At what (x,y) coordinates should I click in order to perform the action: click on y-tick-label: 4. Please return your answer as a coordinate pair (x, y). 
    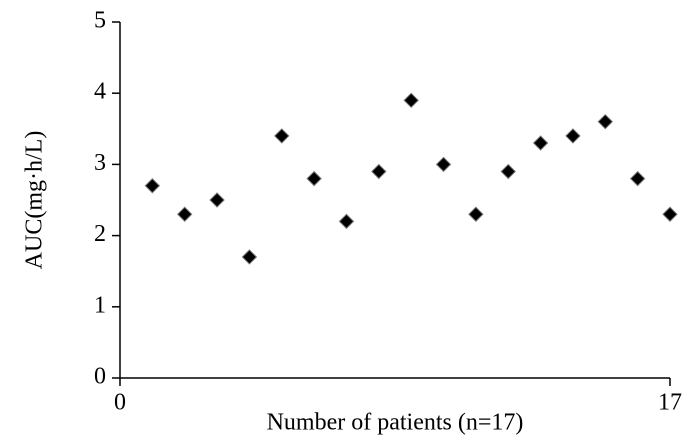
    Looking at the image, I should click on (100, 92).